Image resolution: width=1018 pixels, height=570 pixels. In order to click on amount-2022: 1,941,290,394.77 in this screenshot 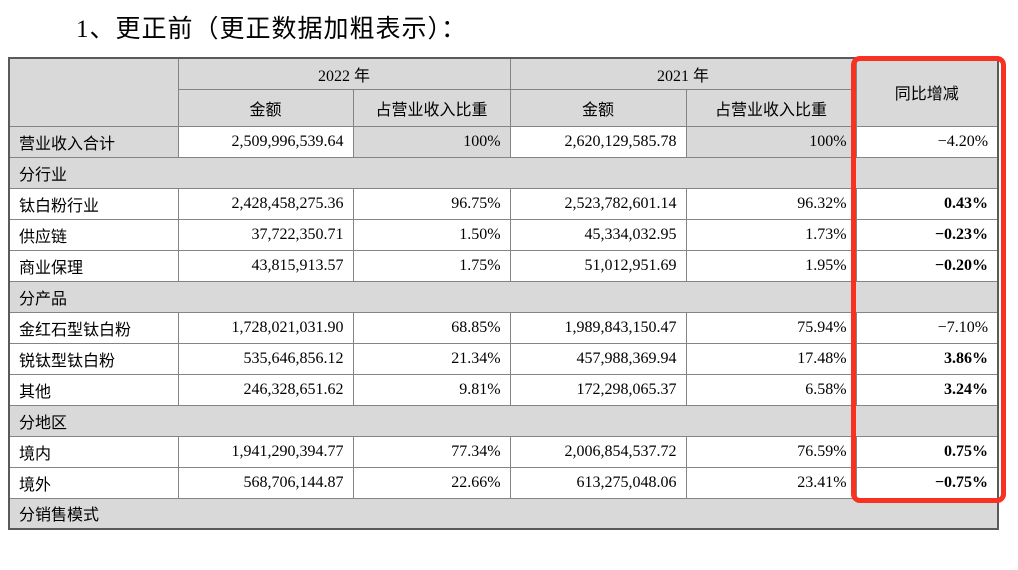, I will do `click(265, 451)`.